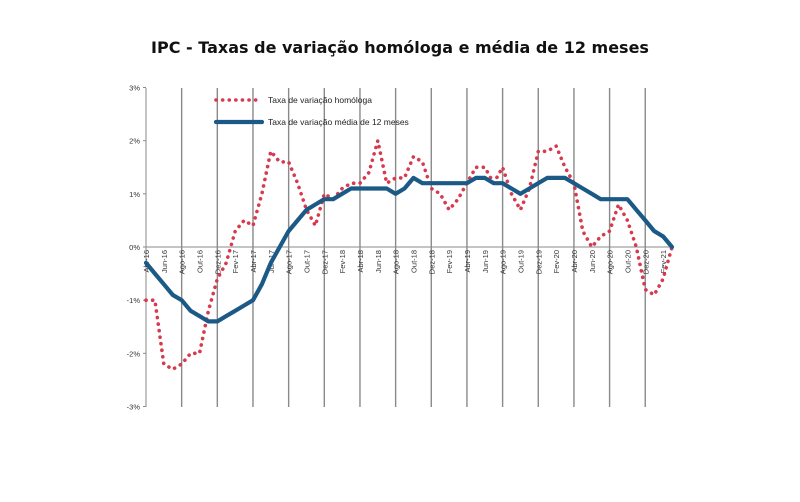 This screenshot has width=800, height=502. I want to click on x-tick-label: Ago-16, so click(182, 262).